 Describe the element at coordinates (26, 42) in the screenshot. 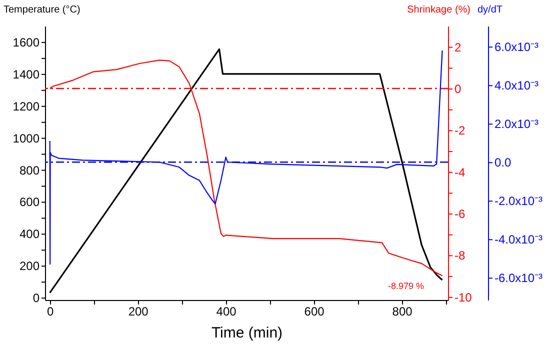

I see `y-tick-label: 1600` at that location.